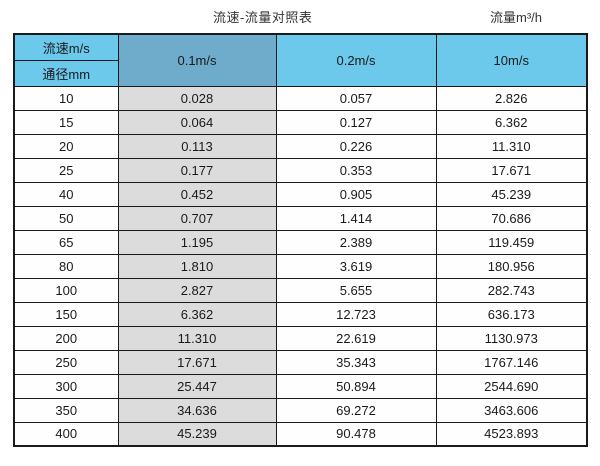  What do you see at coordinates (66, 47) in the screenshot?
I see `corner-cell-velocity: 流速m/s` at bounding box center [66, 47].